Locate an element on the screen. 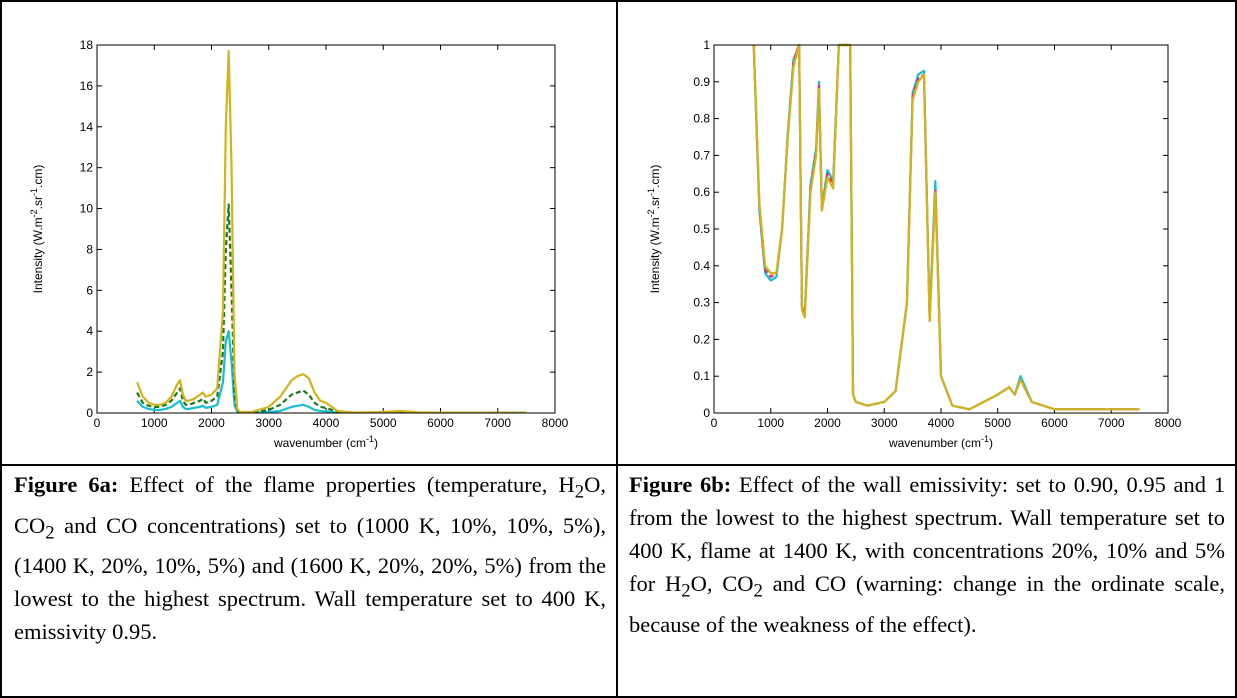  y-tick-label: 0.5 is located at coordinates (701, 229).